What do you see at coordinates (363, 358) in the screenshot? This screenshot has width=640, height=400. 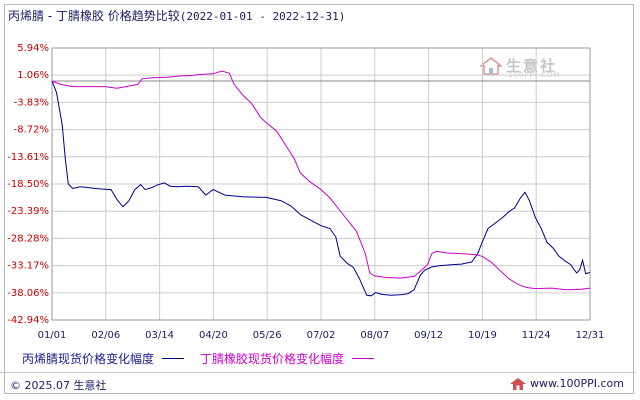 I see `legend-series2-swatch` at bounding box center [363, 358].